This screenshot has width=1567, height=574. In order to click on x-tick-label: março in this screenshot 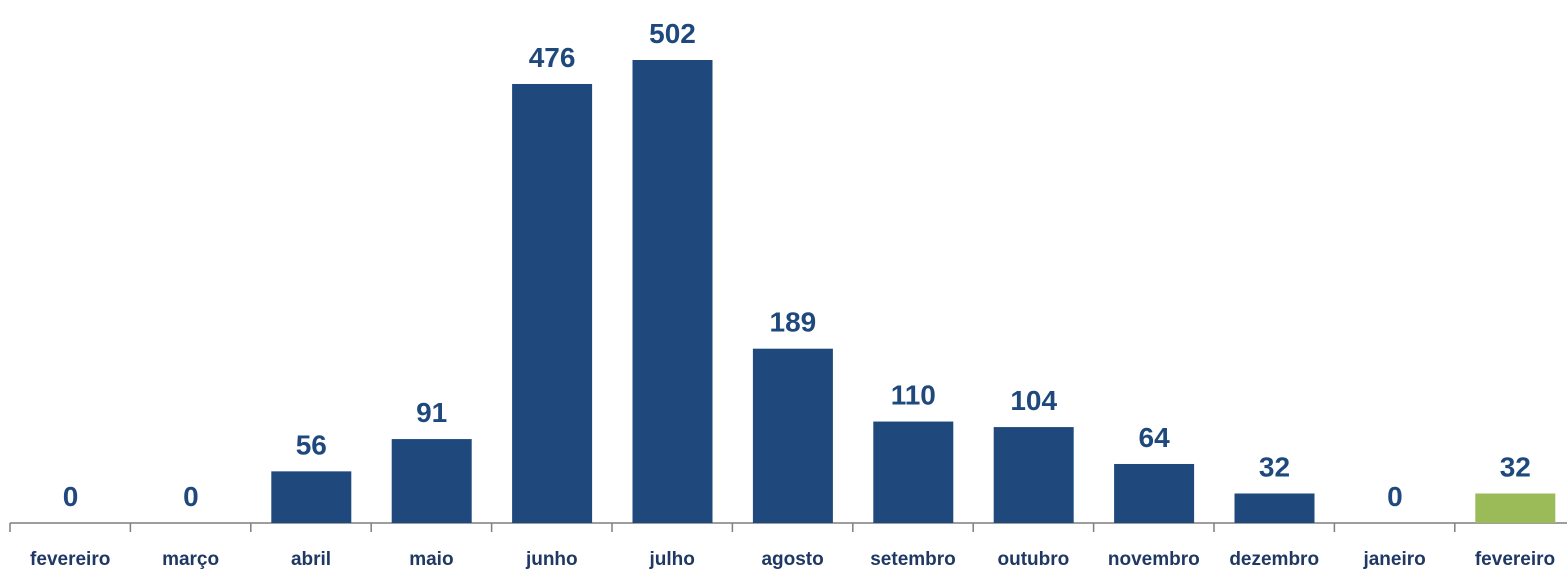, I will do `click(190, 559)`.